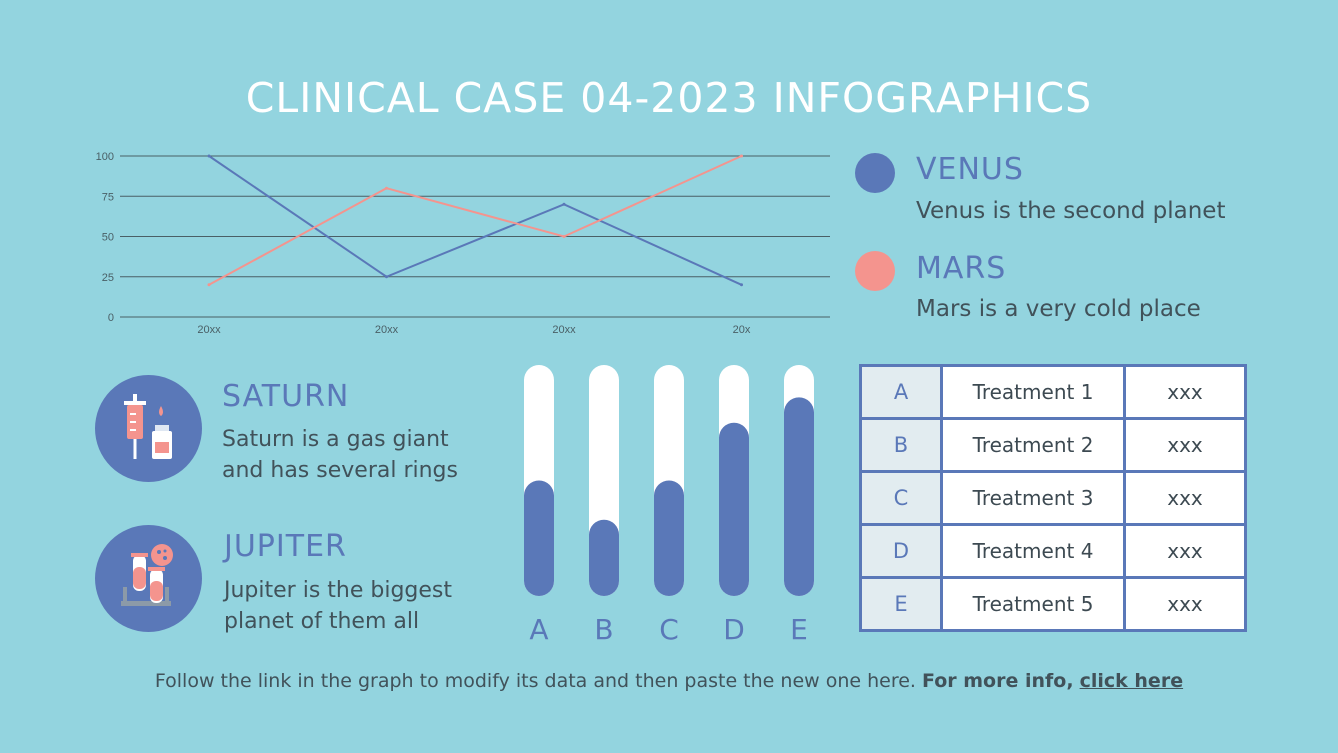 Image resolution: width=1338 pixels, height=753 pixels. What do you see at coordinates (742, 330) in the screenshot?
I see `x-tick-label: 20x` at bounding box center [742, 330].